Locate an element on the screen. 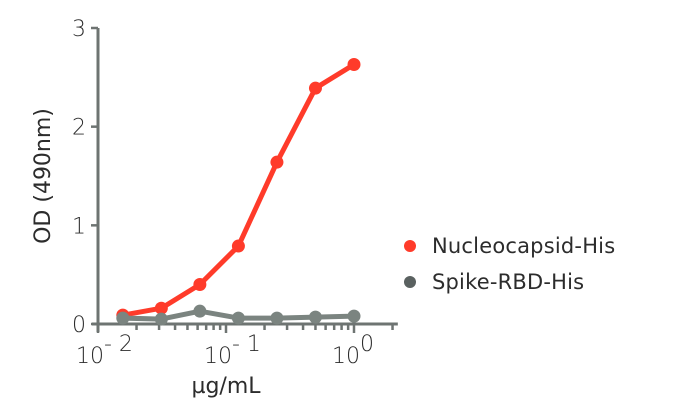 The height and width of the screenshot is (419, 684). legend-item-spike-rbd: Spike-RBD-His is located at coordinates (509, 282).